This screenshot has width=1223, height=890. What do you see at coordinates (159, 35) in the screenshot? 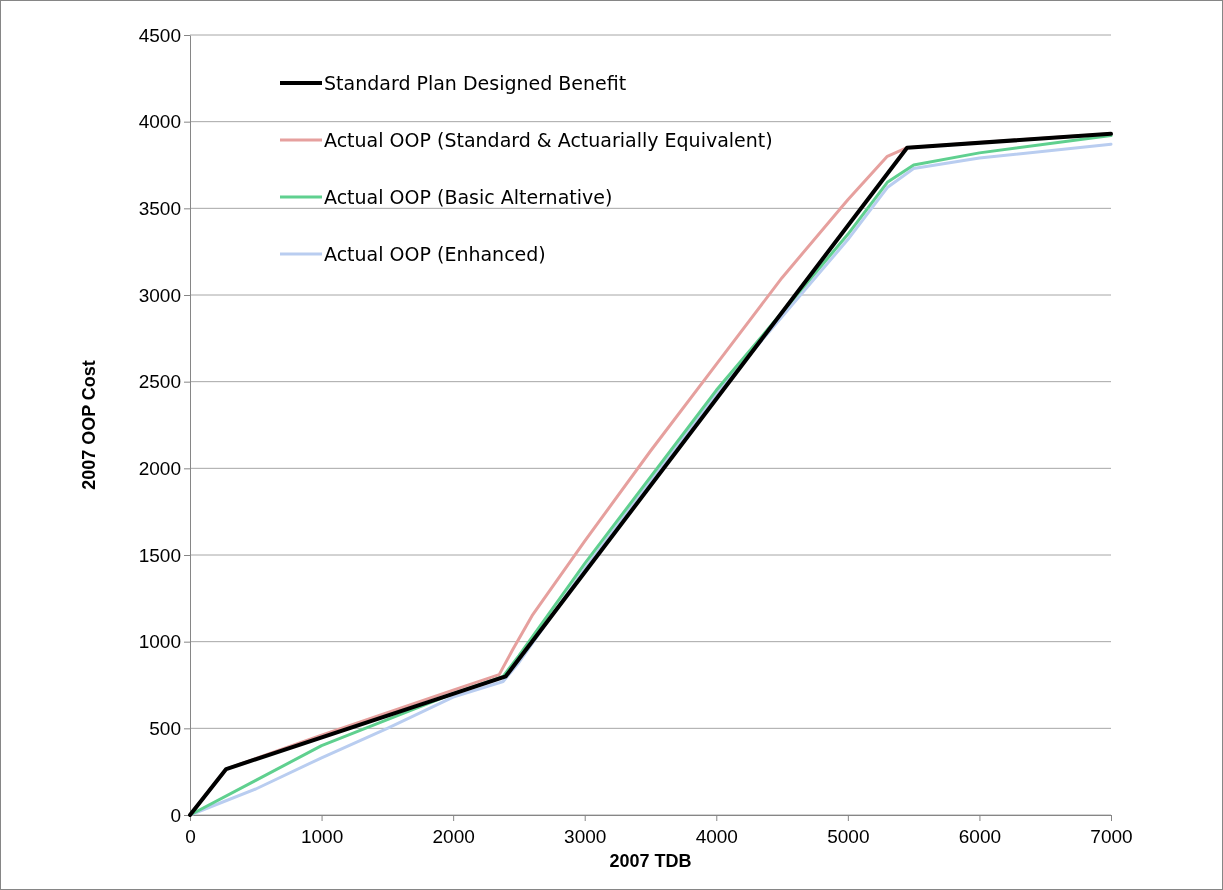
I see `y-tick-label: 4500` at bounding box center [159, 35].